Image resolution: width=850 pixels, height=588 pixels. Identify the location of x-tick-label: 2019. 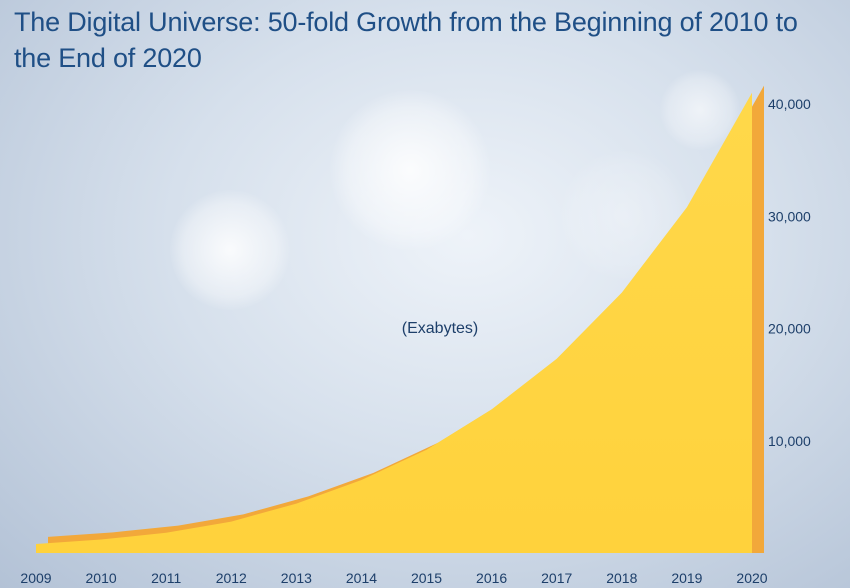
(686, 578).